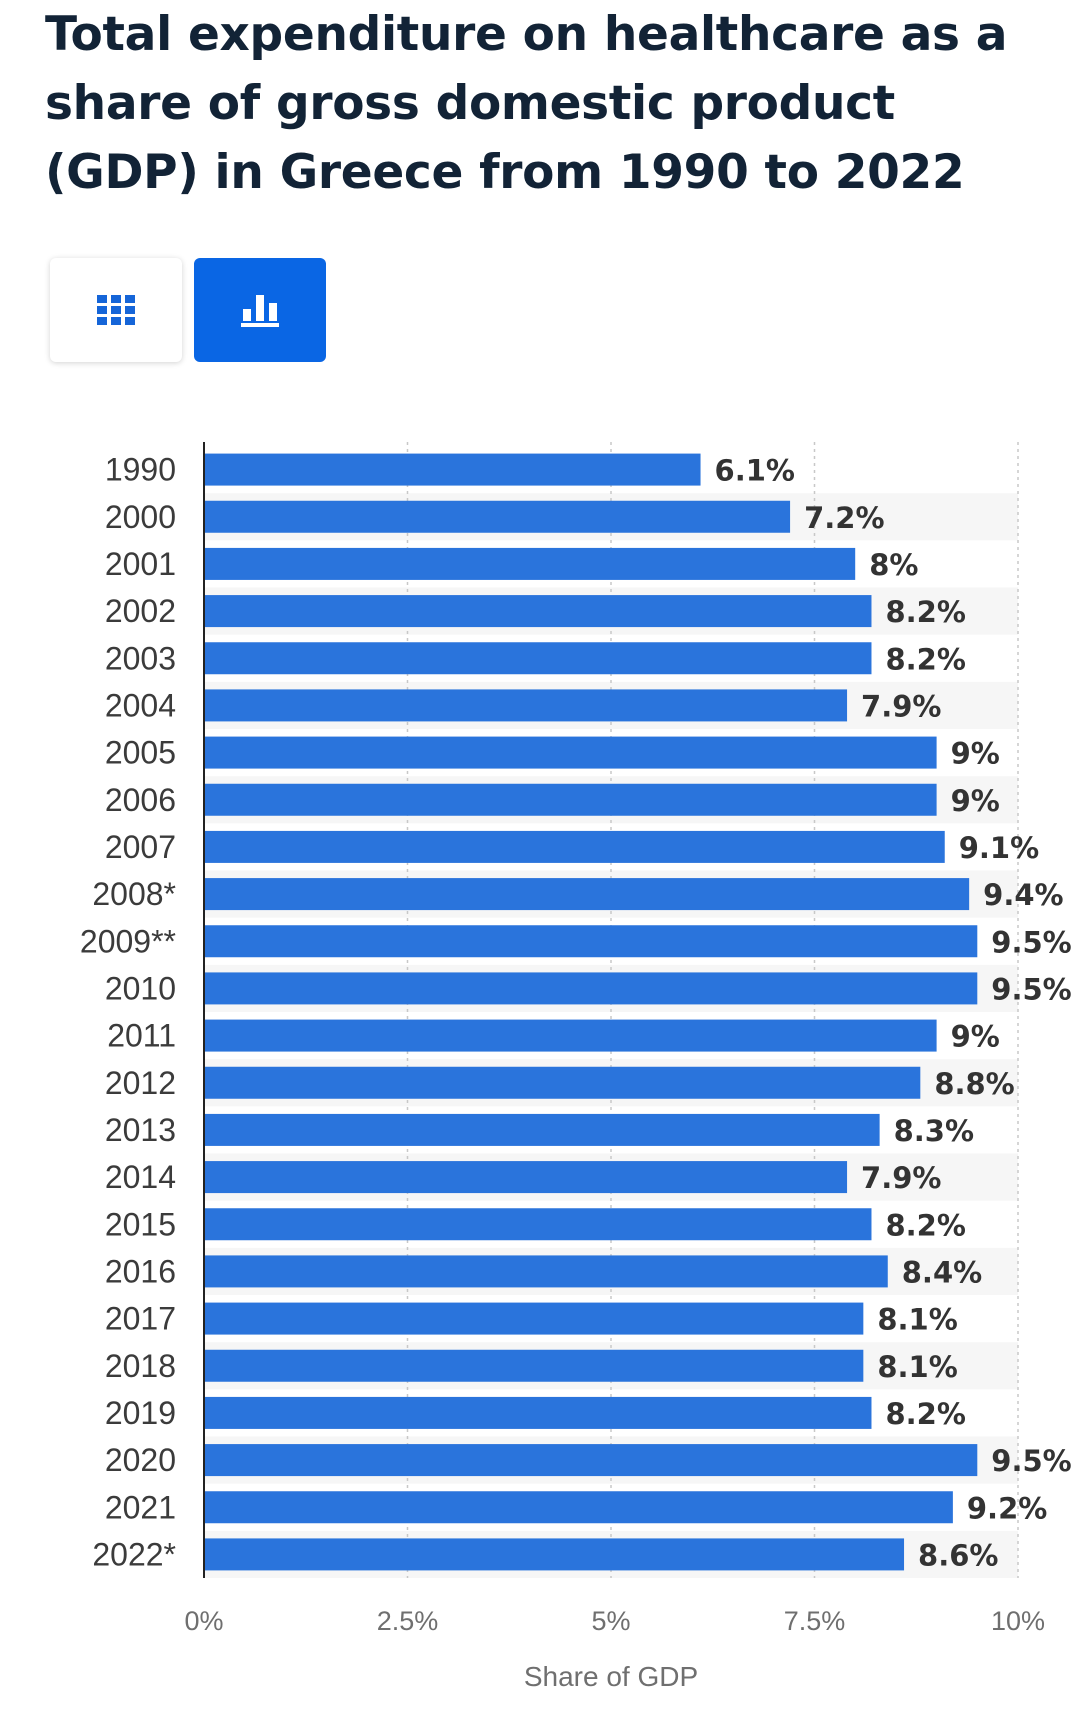 The width and height of the screenshot is (1080, 1720). What do you see at coordinates (140, 705) in the screenshot?
I see `y-tick-label: 2004` at bounding box center [140, 705].